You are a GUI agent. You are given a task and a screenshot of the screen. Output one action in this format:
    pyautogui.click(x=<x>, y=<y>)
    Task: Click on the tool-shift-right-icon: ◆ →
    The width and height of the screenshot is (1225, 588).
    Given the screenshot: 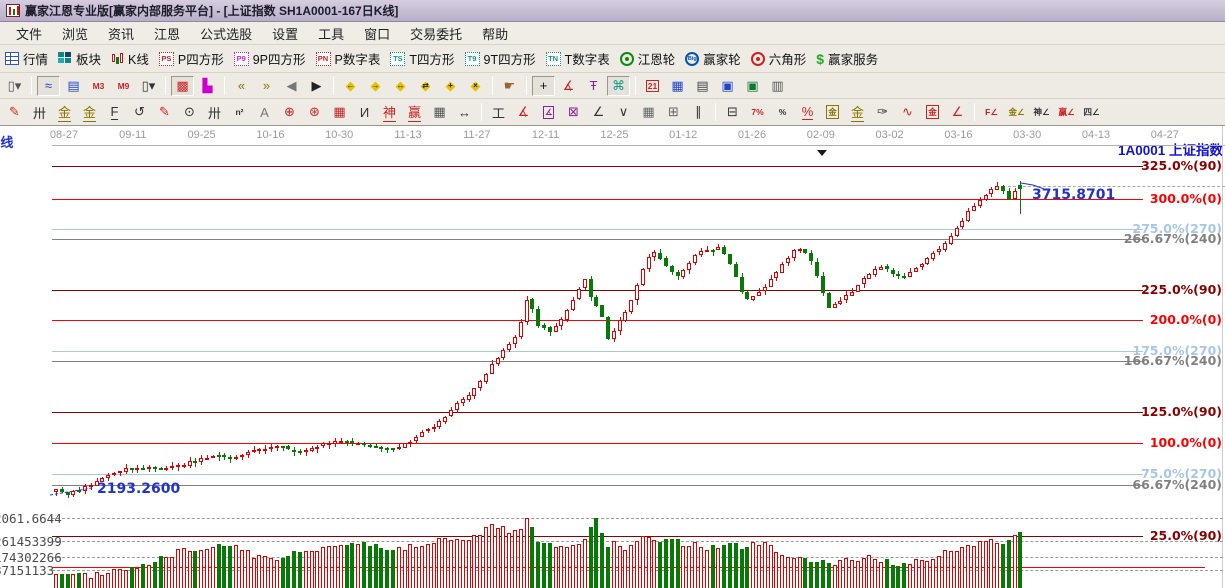 What is the action you would take?
    pyautogui.click(x=375, y=85)
    